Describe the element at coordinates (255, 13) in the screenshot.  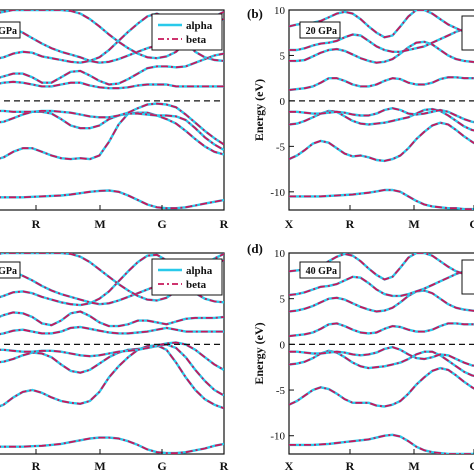
I see `panel-label: (b)` at that location.